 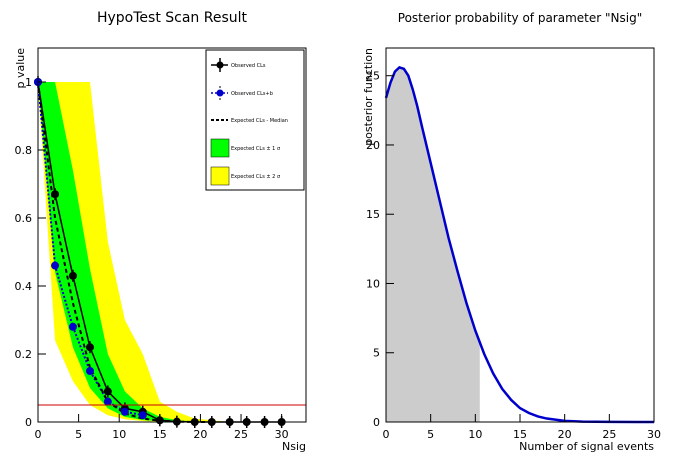 What do you see at coordinates (24, 354) in the screenshot?
I see `y-tick-label: 0.2` at bounding box center [24, 354].